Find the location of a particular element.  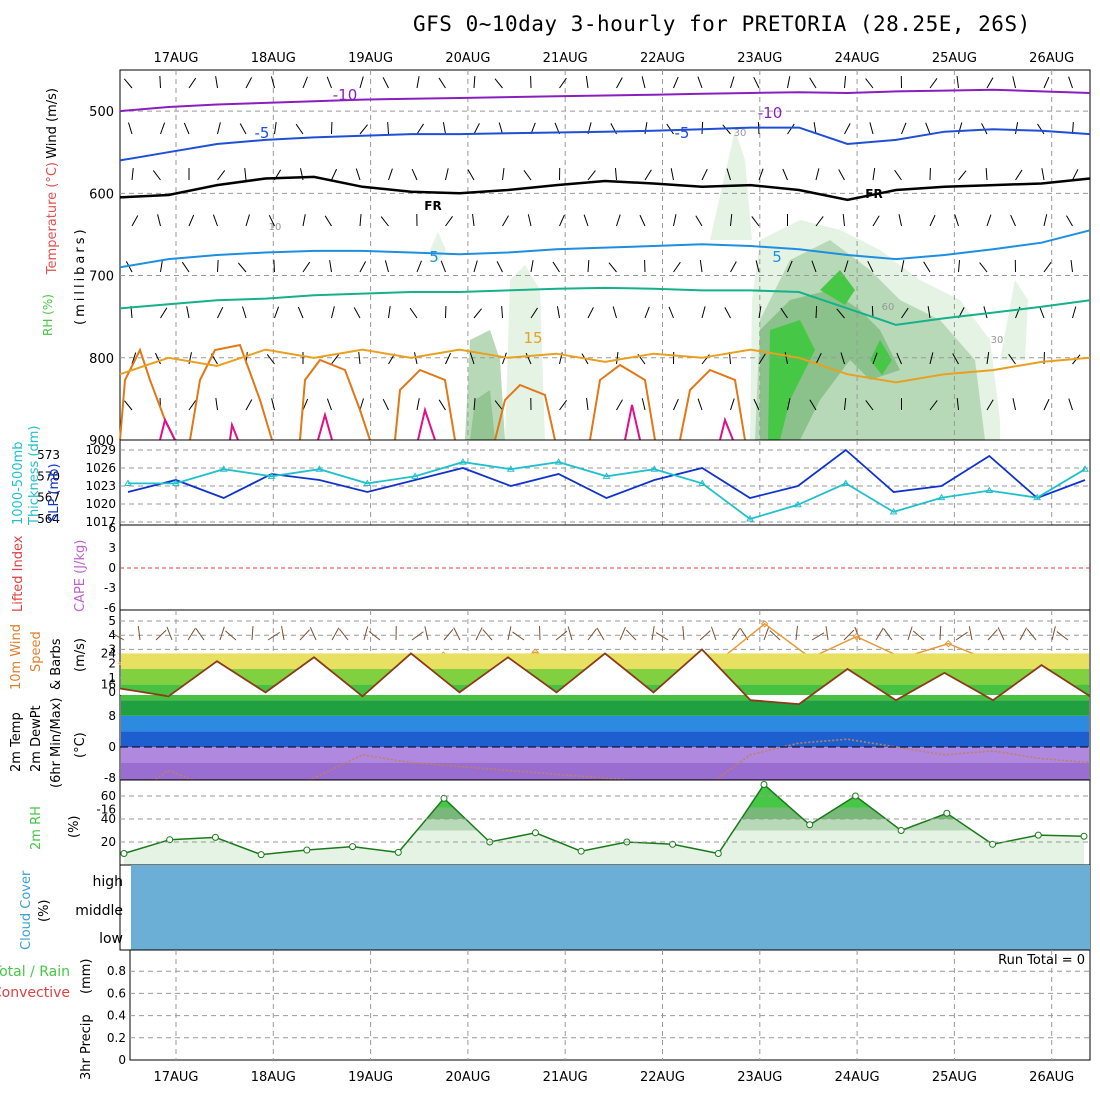

contour-label-m10-b: -10 is located at coordinates (770, 113).